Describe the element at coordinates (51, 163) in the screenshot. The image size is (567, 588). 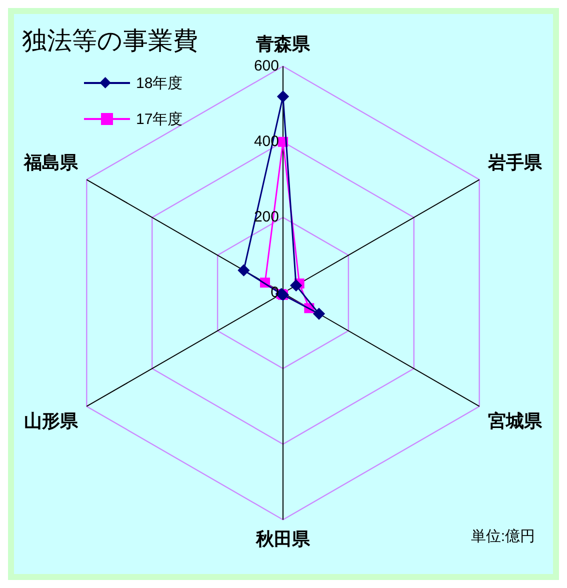
I see `spoke-label: 福島県` at that location.